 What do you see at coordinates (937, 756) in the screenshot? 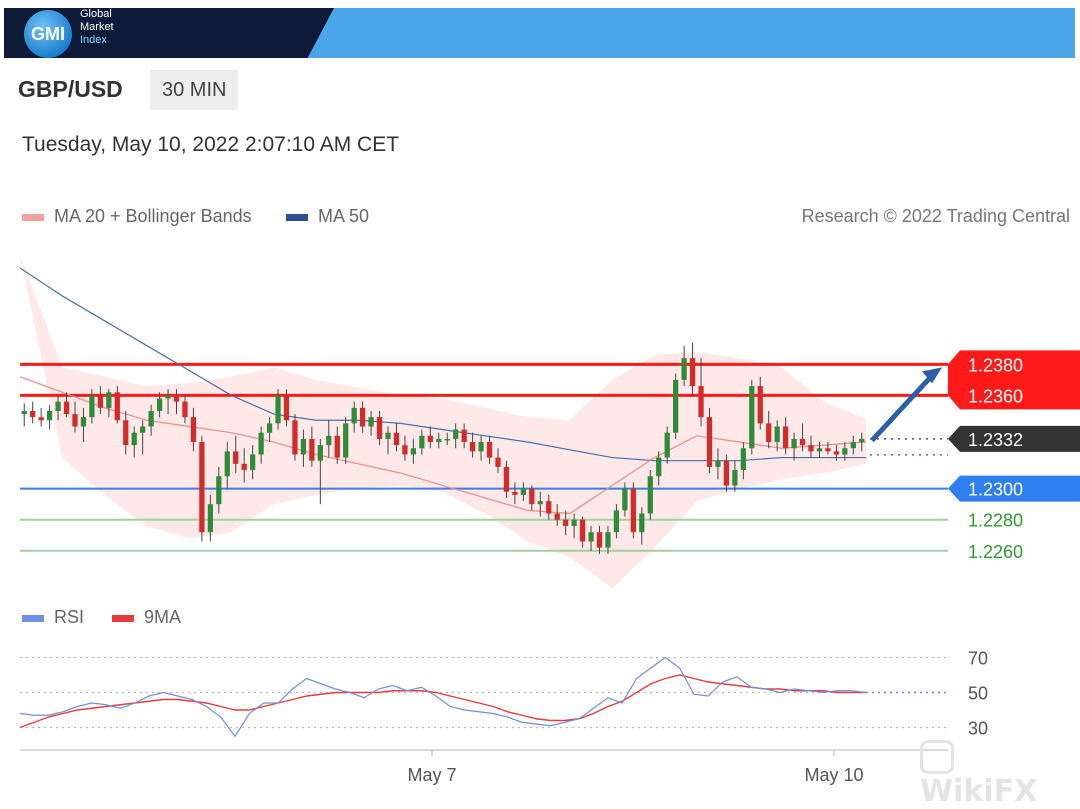
I see `wikifx-logo-icon` at bounding box center [937, 756].